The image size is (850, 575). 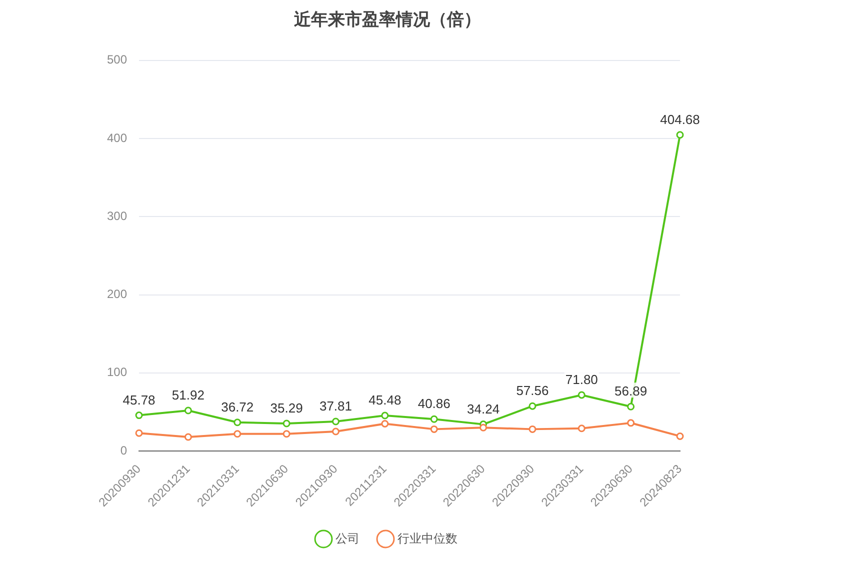 I want to click on legend-label: 公司, so click(x=348, y=538).